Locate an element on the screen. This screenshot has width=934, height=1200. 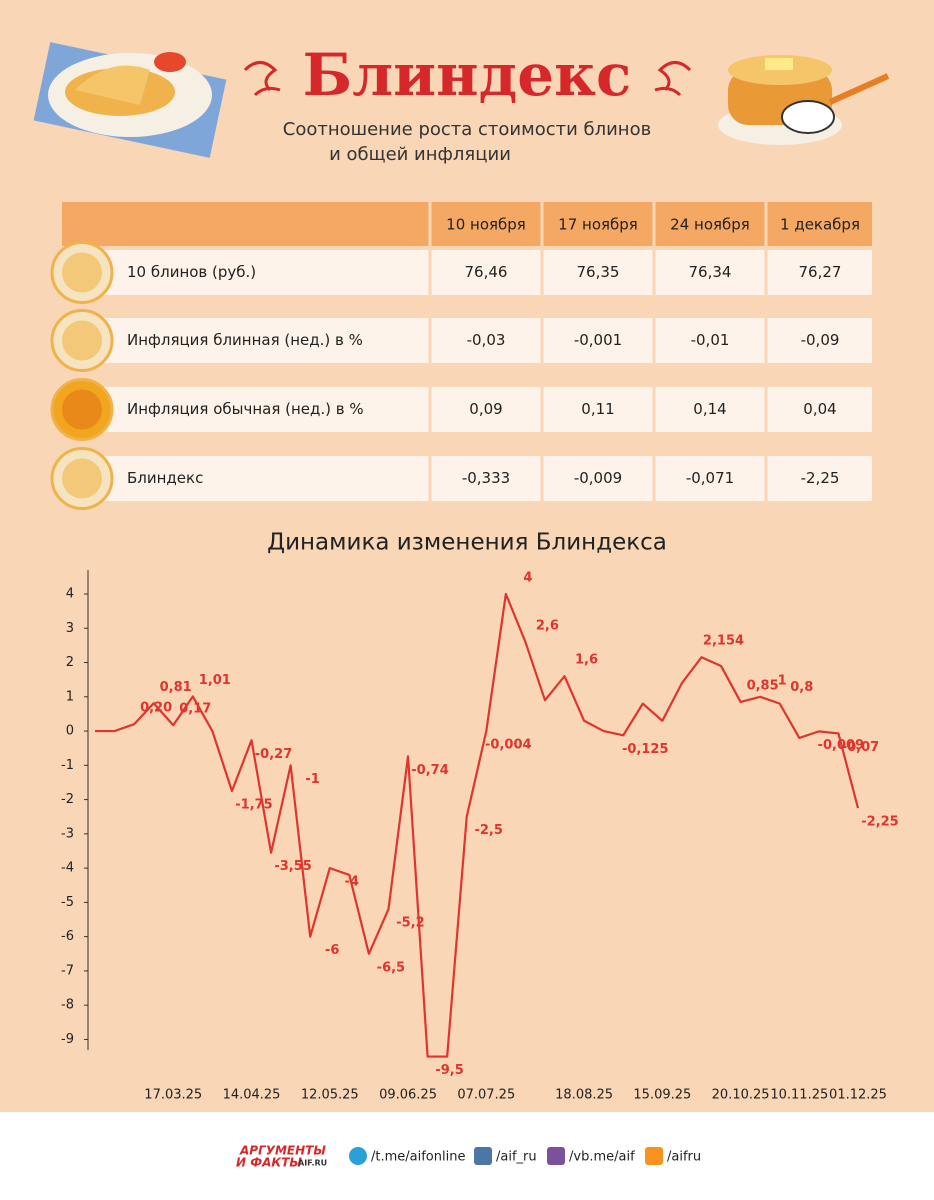
pancake-plate-illustration is located at coordinates (130, 100).